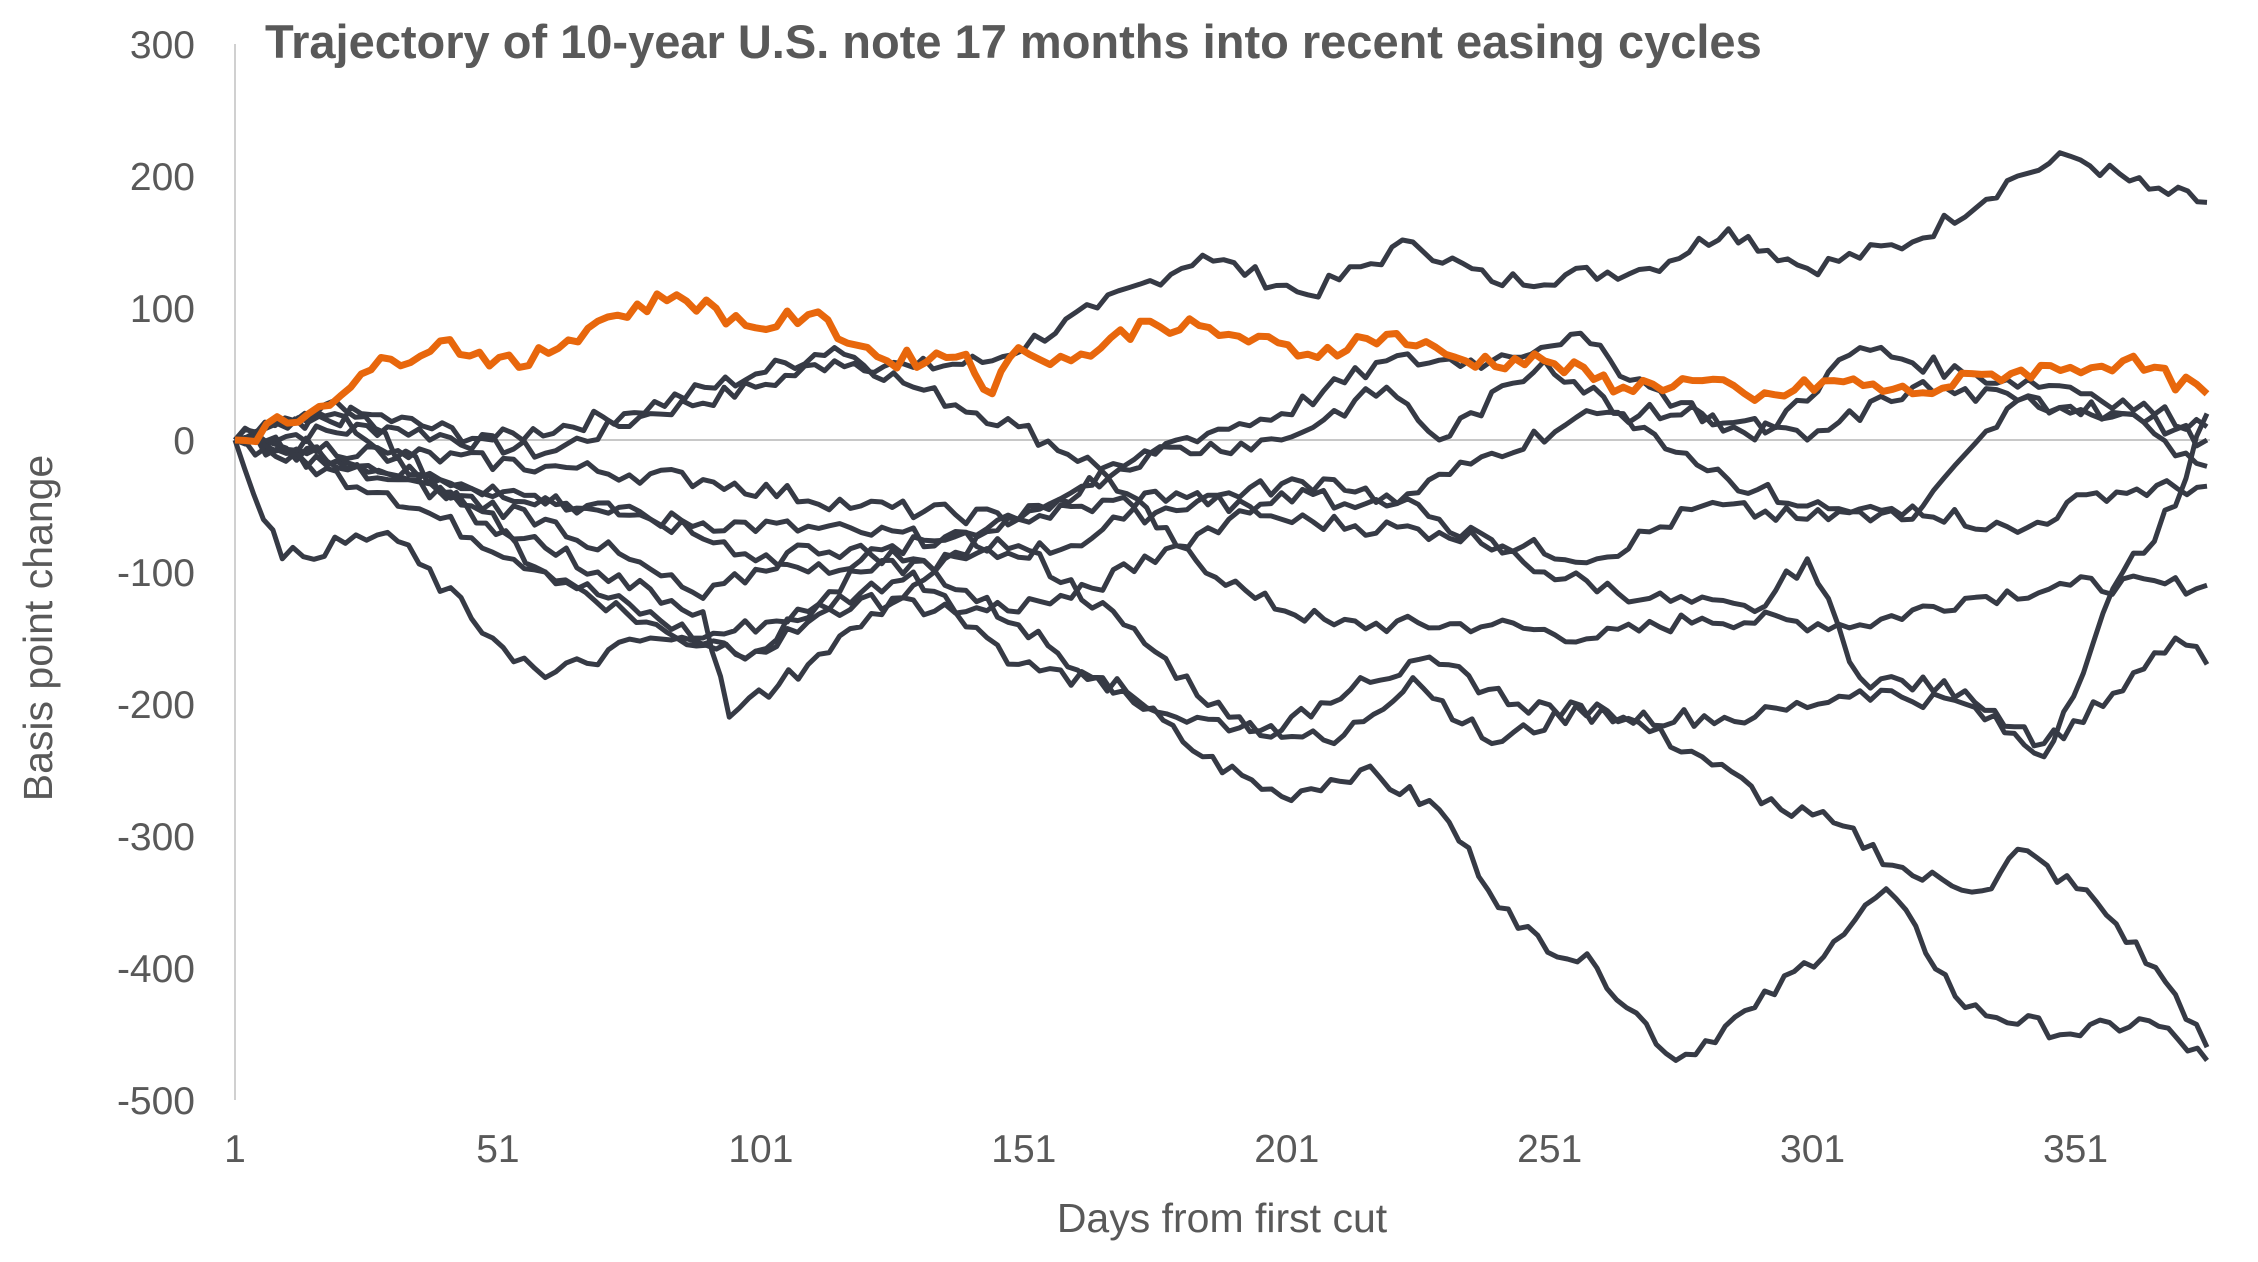 Image resolution: width=2258 pixels, height=1262 pixels. Describe the element at coordinates (1812, 1149) in the screenshot. I see `x-tick-label: 301` at that location.